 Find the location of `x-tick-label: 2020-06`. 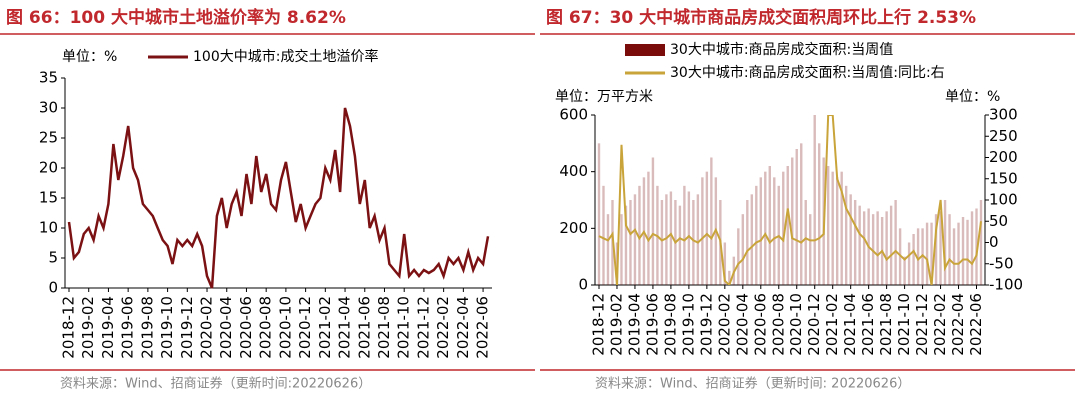

x-tick-label: 2020-06 is located at coordinates (760, 324).